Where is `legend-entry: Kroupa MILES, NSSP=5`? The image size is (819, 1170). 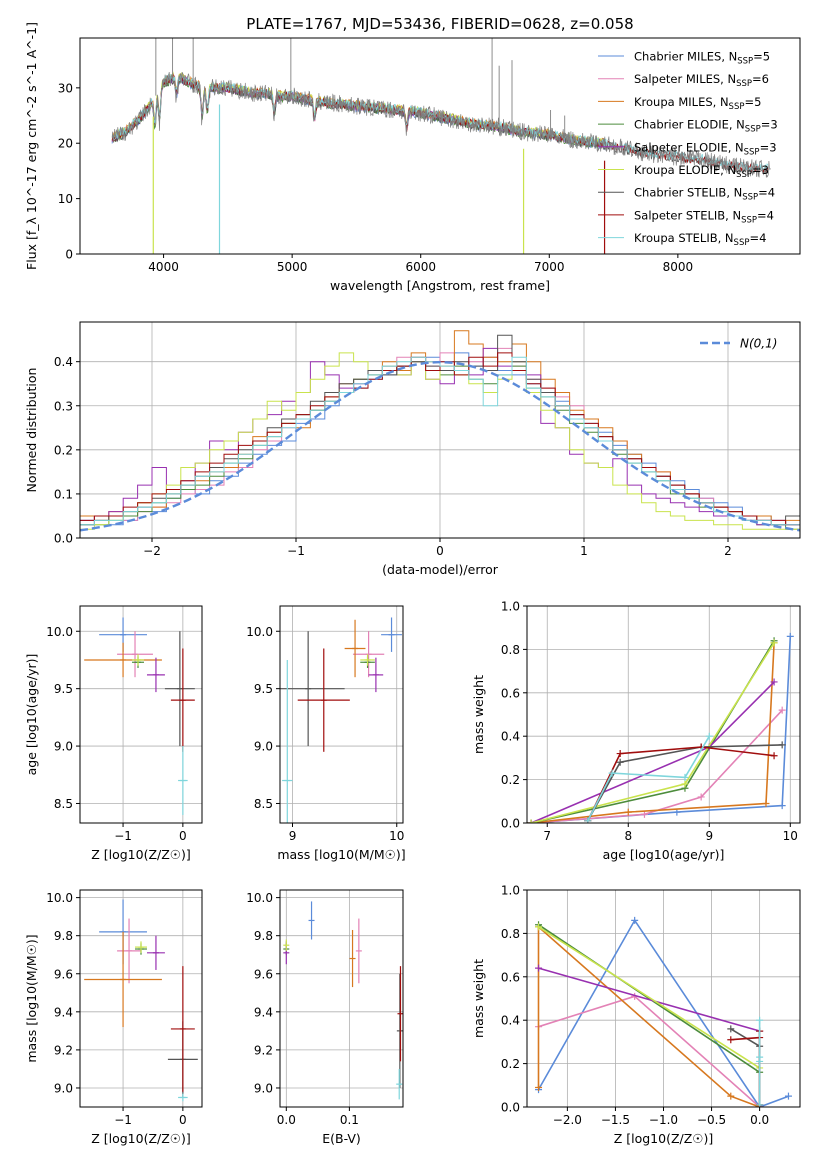 legend-entry: Kroupa MILES, NSSP=5 is located at coordinates (697, 103).